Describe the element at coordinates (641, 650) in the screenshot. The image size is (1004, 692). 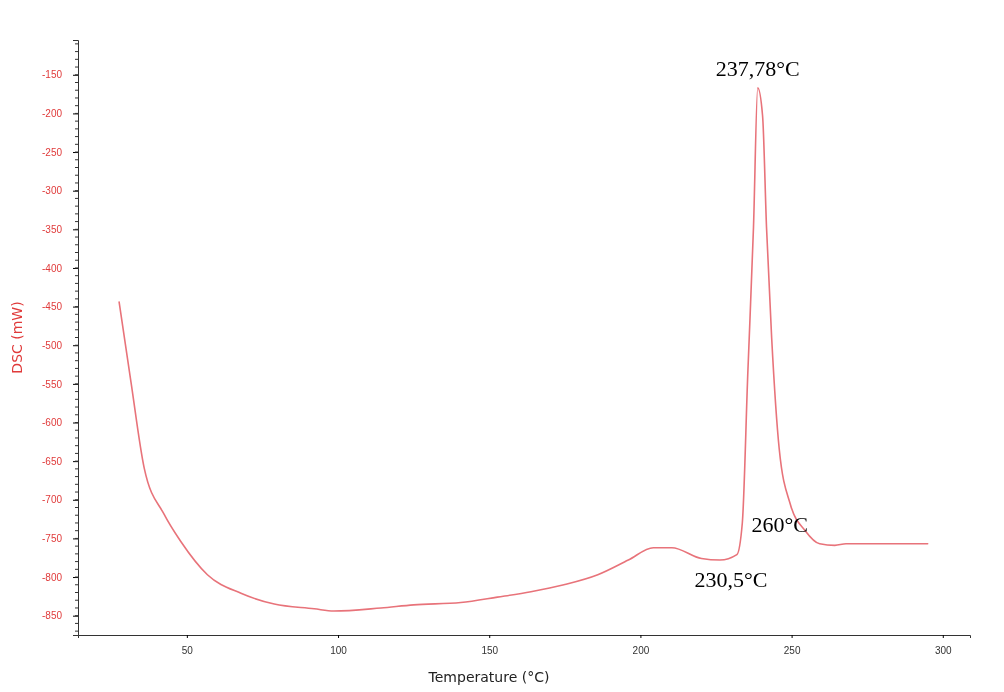
I see `x-tick-label: 200` at that location.